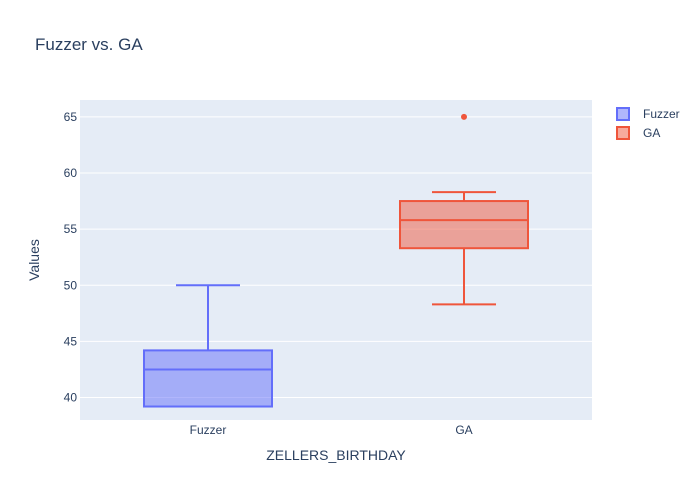  I want to click on box-fuzzer, so click(208, 346).